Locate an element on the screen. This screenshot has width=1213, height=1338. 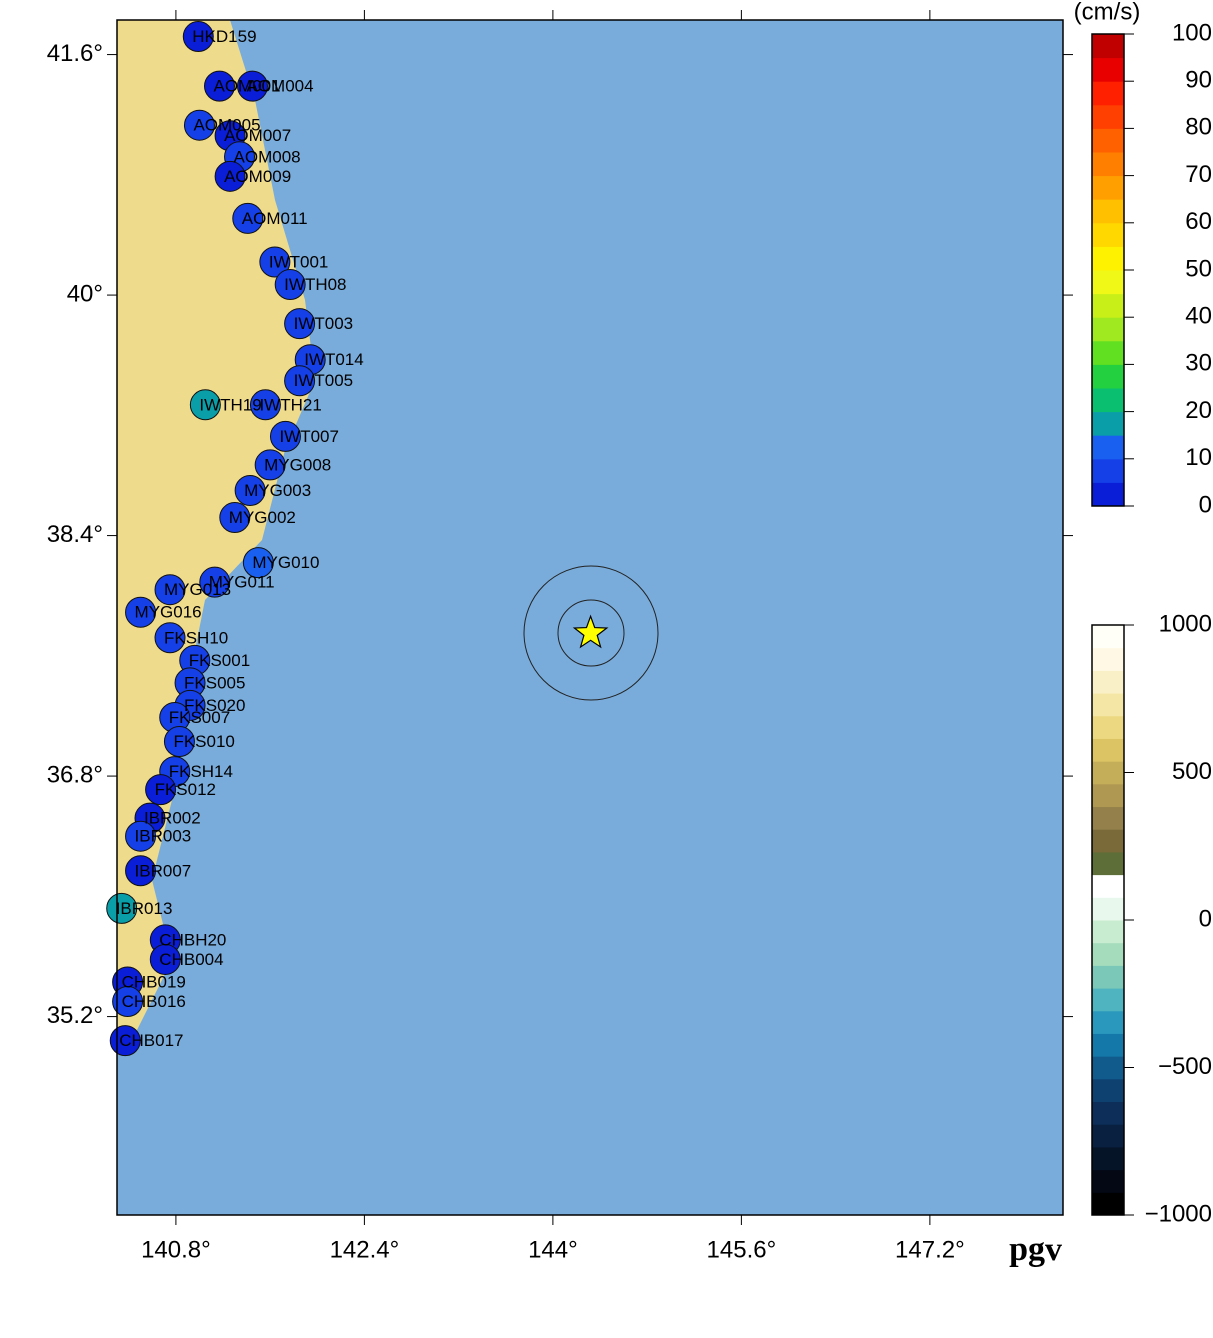
y-tick-label: 36.8° is located at coordinates (75, 774).